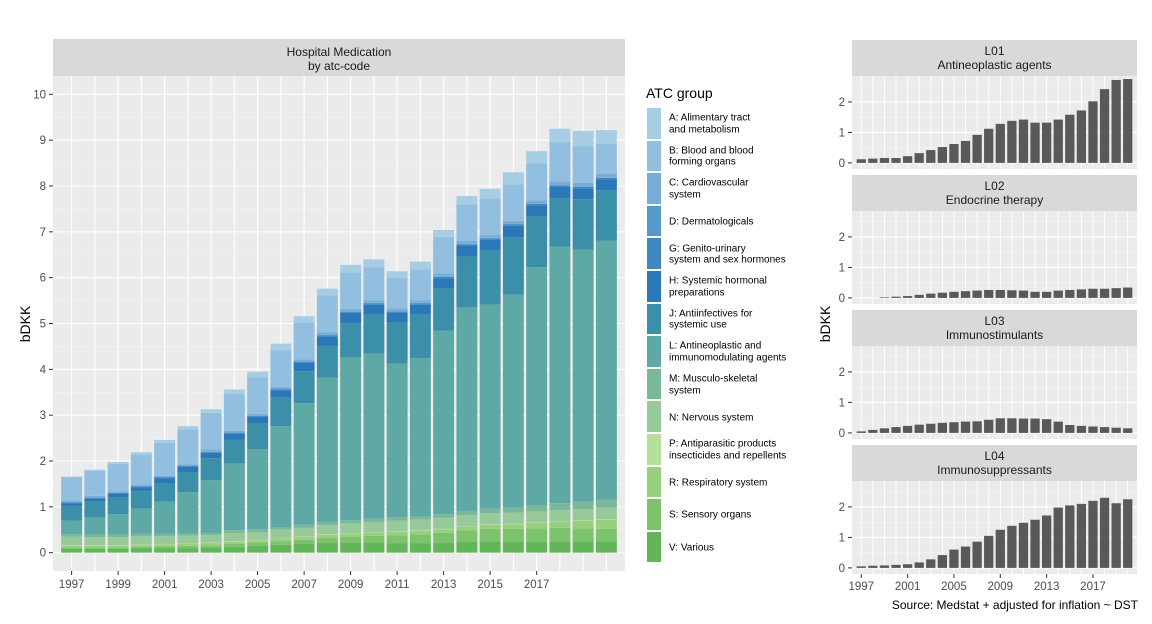  I want to click on y-tick-label: 9, so click(43, 141).